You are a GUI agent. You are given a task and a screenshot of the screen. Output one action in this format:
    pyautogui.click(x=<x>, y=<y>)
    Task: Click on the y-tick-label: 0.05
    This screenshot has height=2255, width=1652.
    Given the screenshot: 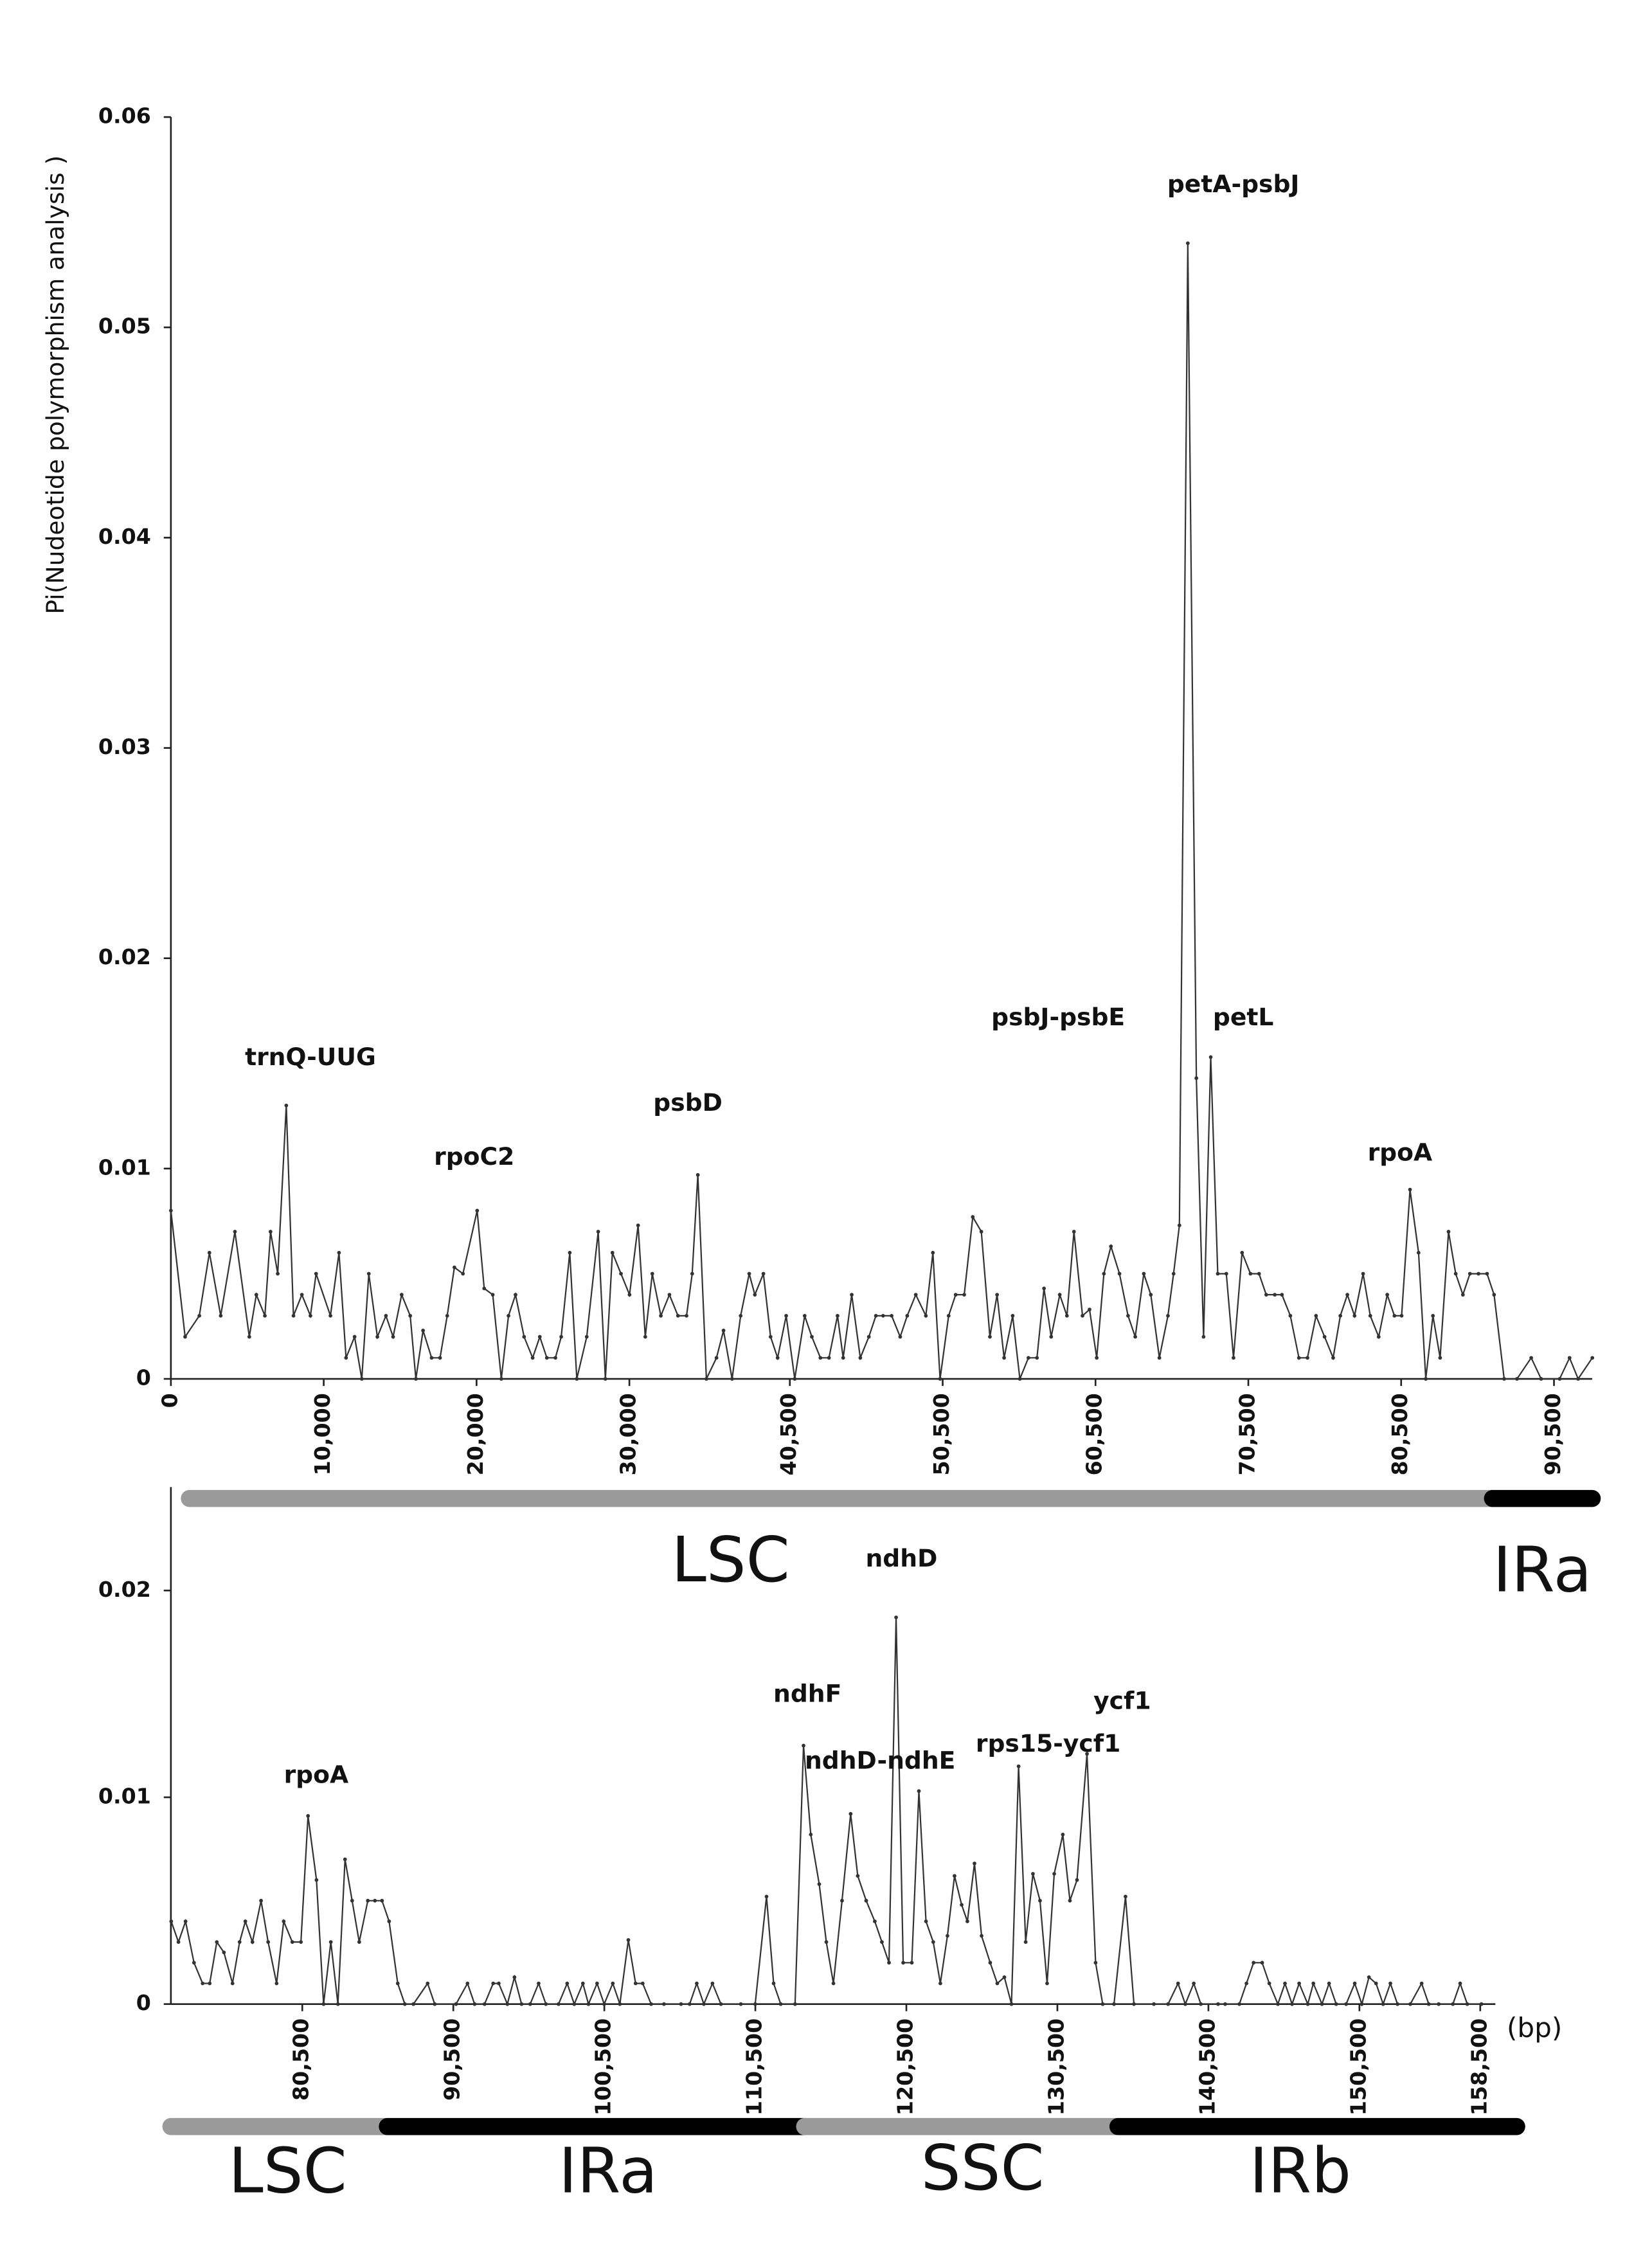 What is the action you would take?
    pyautogui.click(x=124, y=326)
    